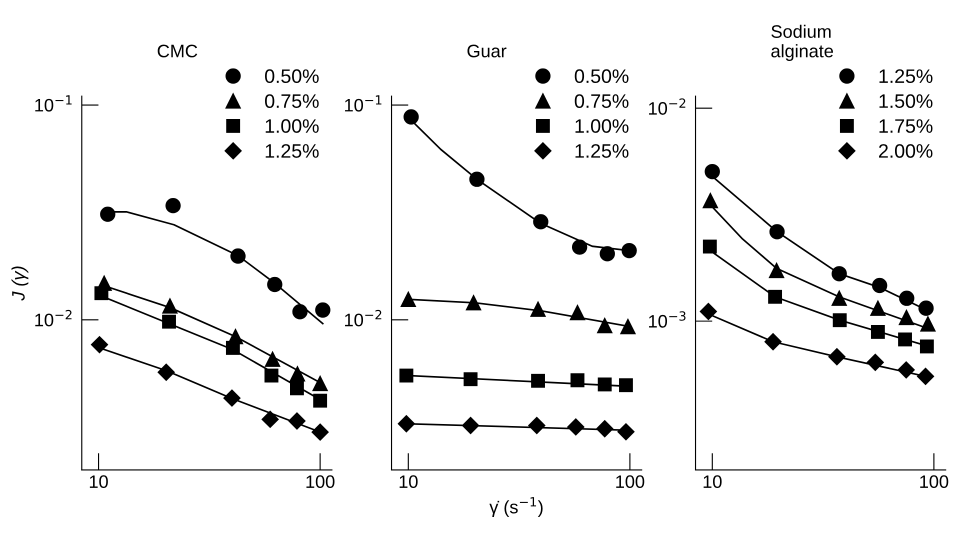  I want to click on x-axis-title: γ̇ (s$^{−1}$), so click(516, 507).